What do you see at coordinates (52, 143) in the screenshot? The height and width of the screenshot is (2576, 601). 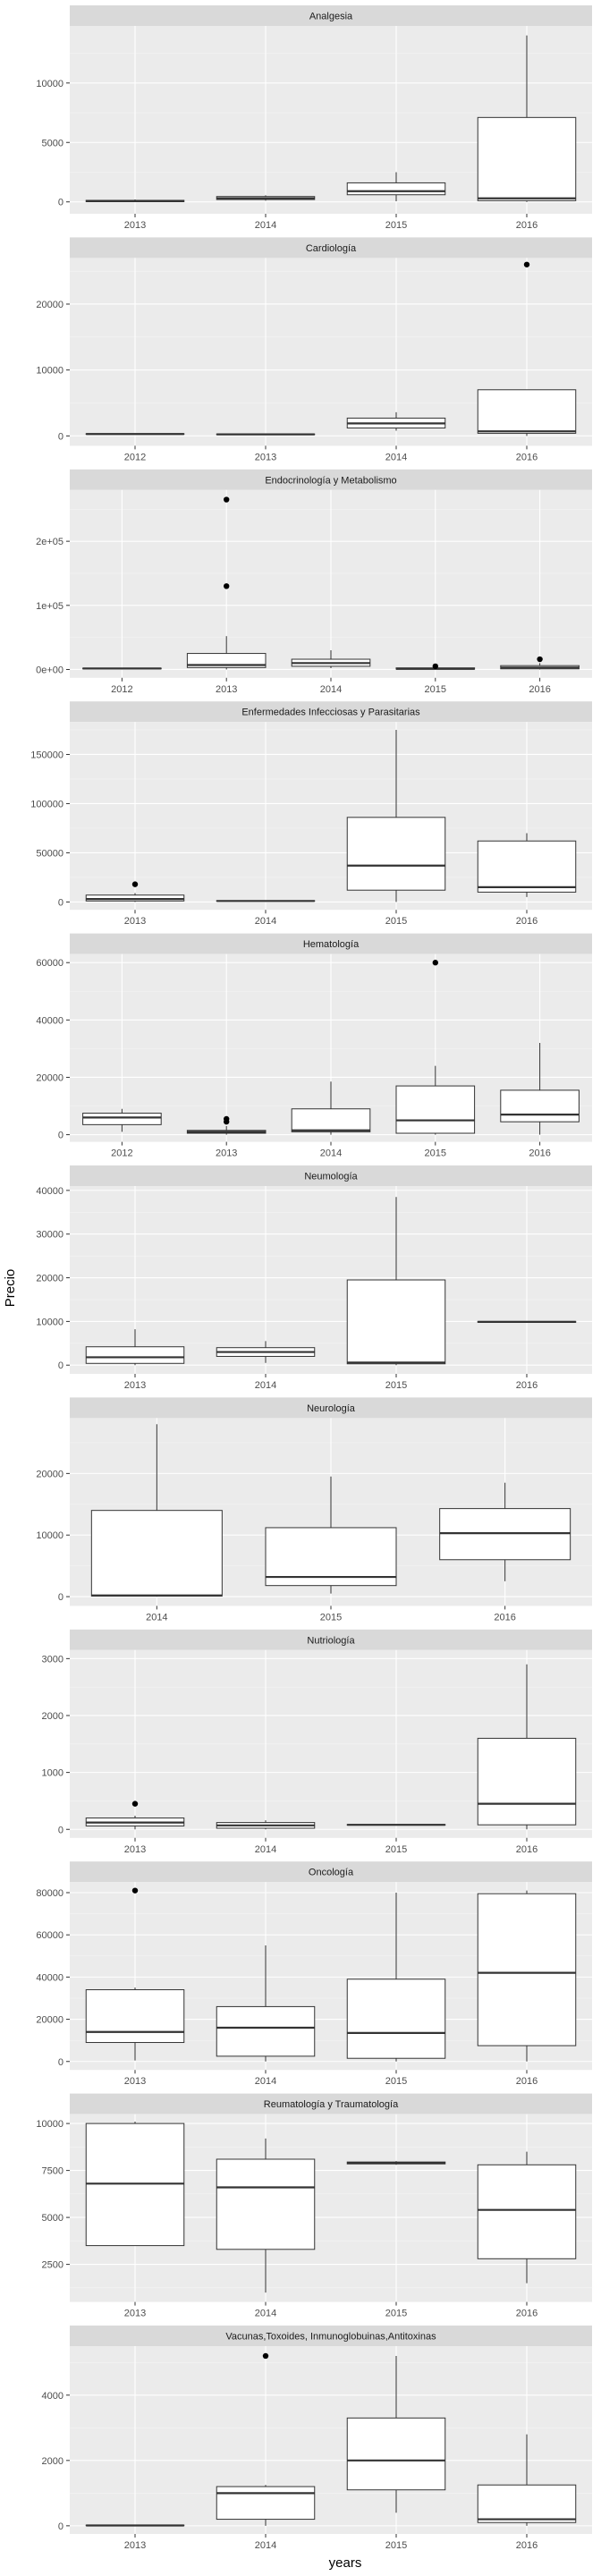 I see `y-tick-label: 5000` at bounding box center [52, 143].